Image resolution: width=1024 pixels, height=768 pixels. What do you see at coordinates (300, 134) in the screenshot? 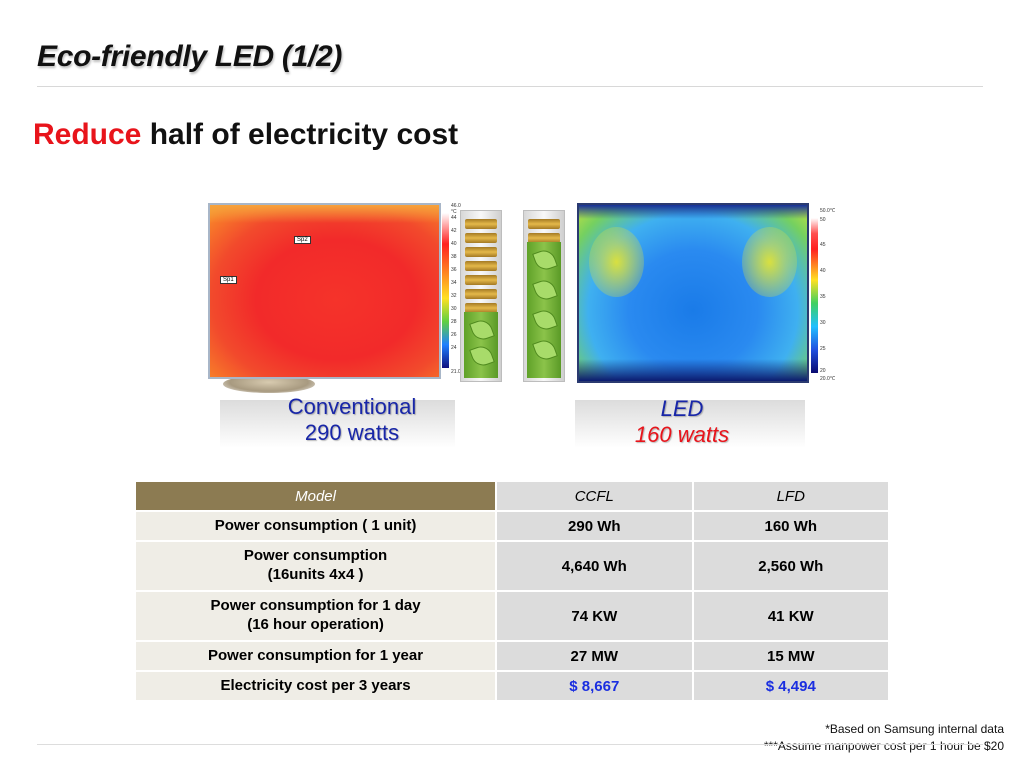
I see `headline-rest: half of electricity cost` at bounding box center [300, 134].